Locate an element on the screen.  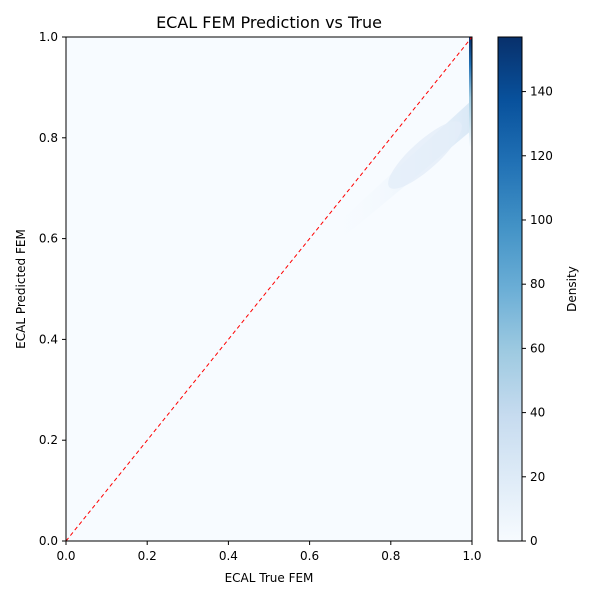
x-tick-label: 0.0 is located at coordinates (65, 556).